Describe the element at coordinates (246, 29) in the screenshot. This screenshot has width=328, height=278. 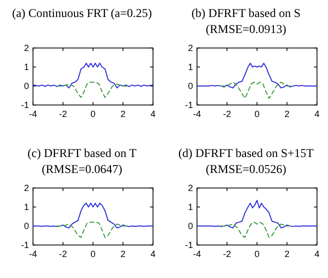
I see `chart-subtitle: (RMSE=0.0913)` at that location.